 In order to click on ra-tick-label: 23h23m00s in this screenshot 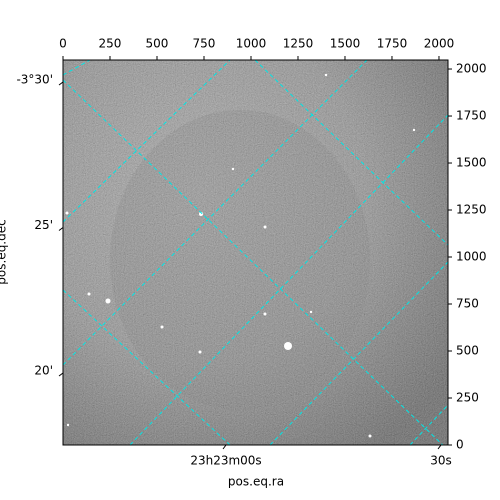, I will do `click(225, 461)`.